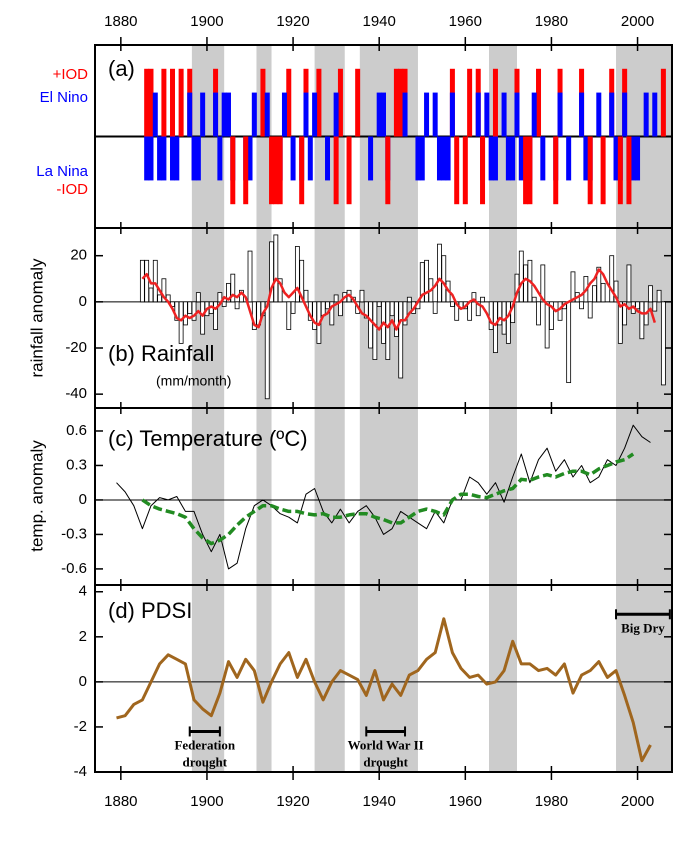 This screenshot has width=700, height=842. I want to click on x-tick-label: 1880, so click(120, 21).